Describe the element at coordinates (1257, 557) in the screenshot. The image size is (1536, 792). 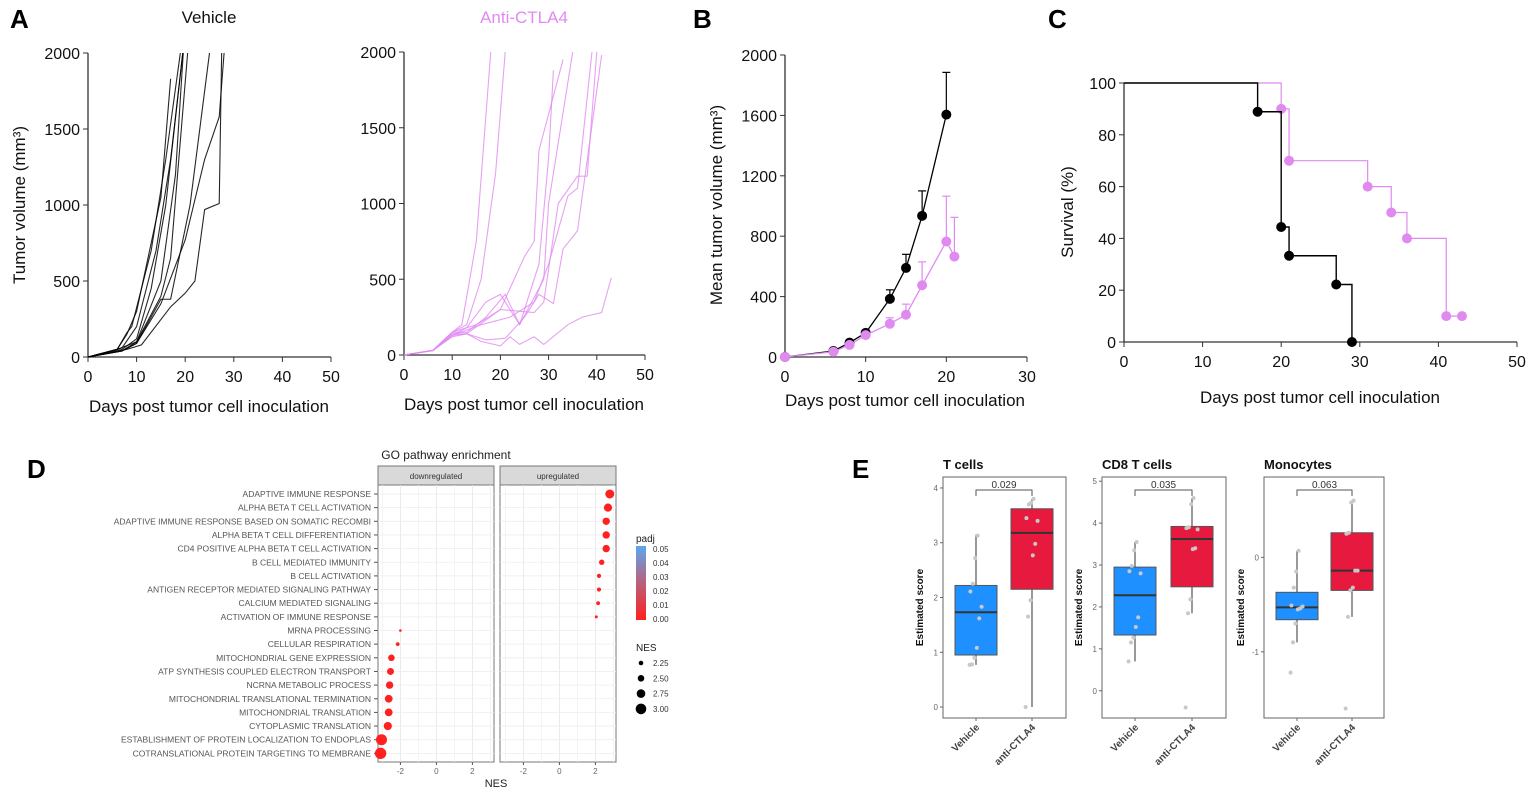
I see `e-monocytes-y-tick-label: 0` at that location.